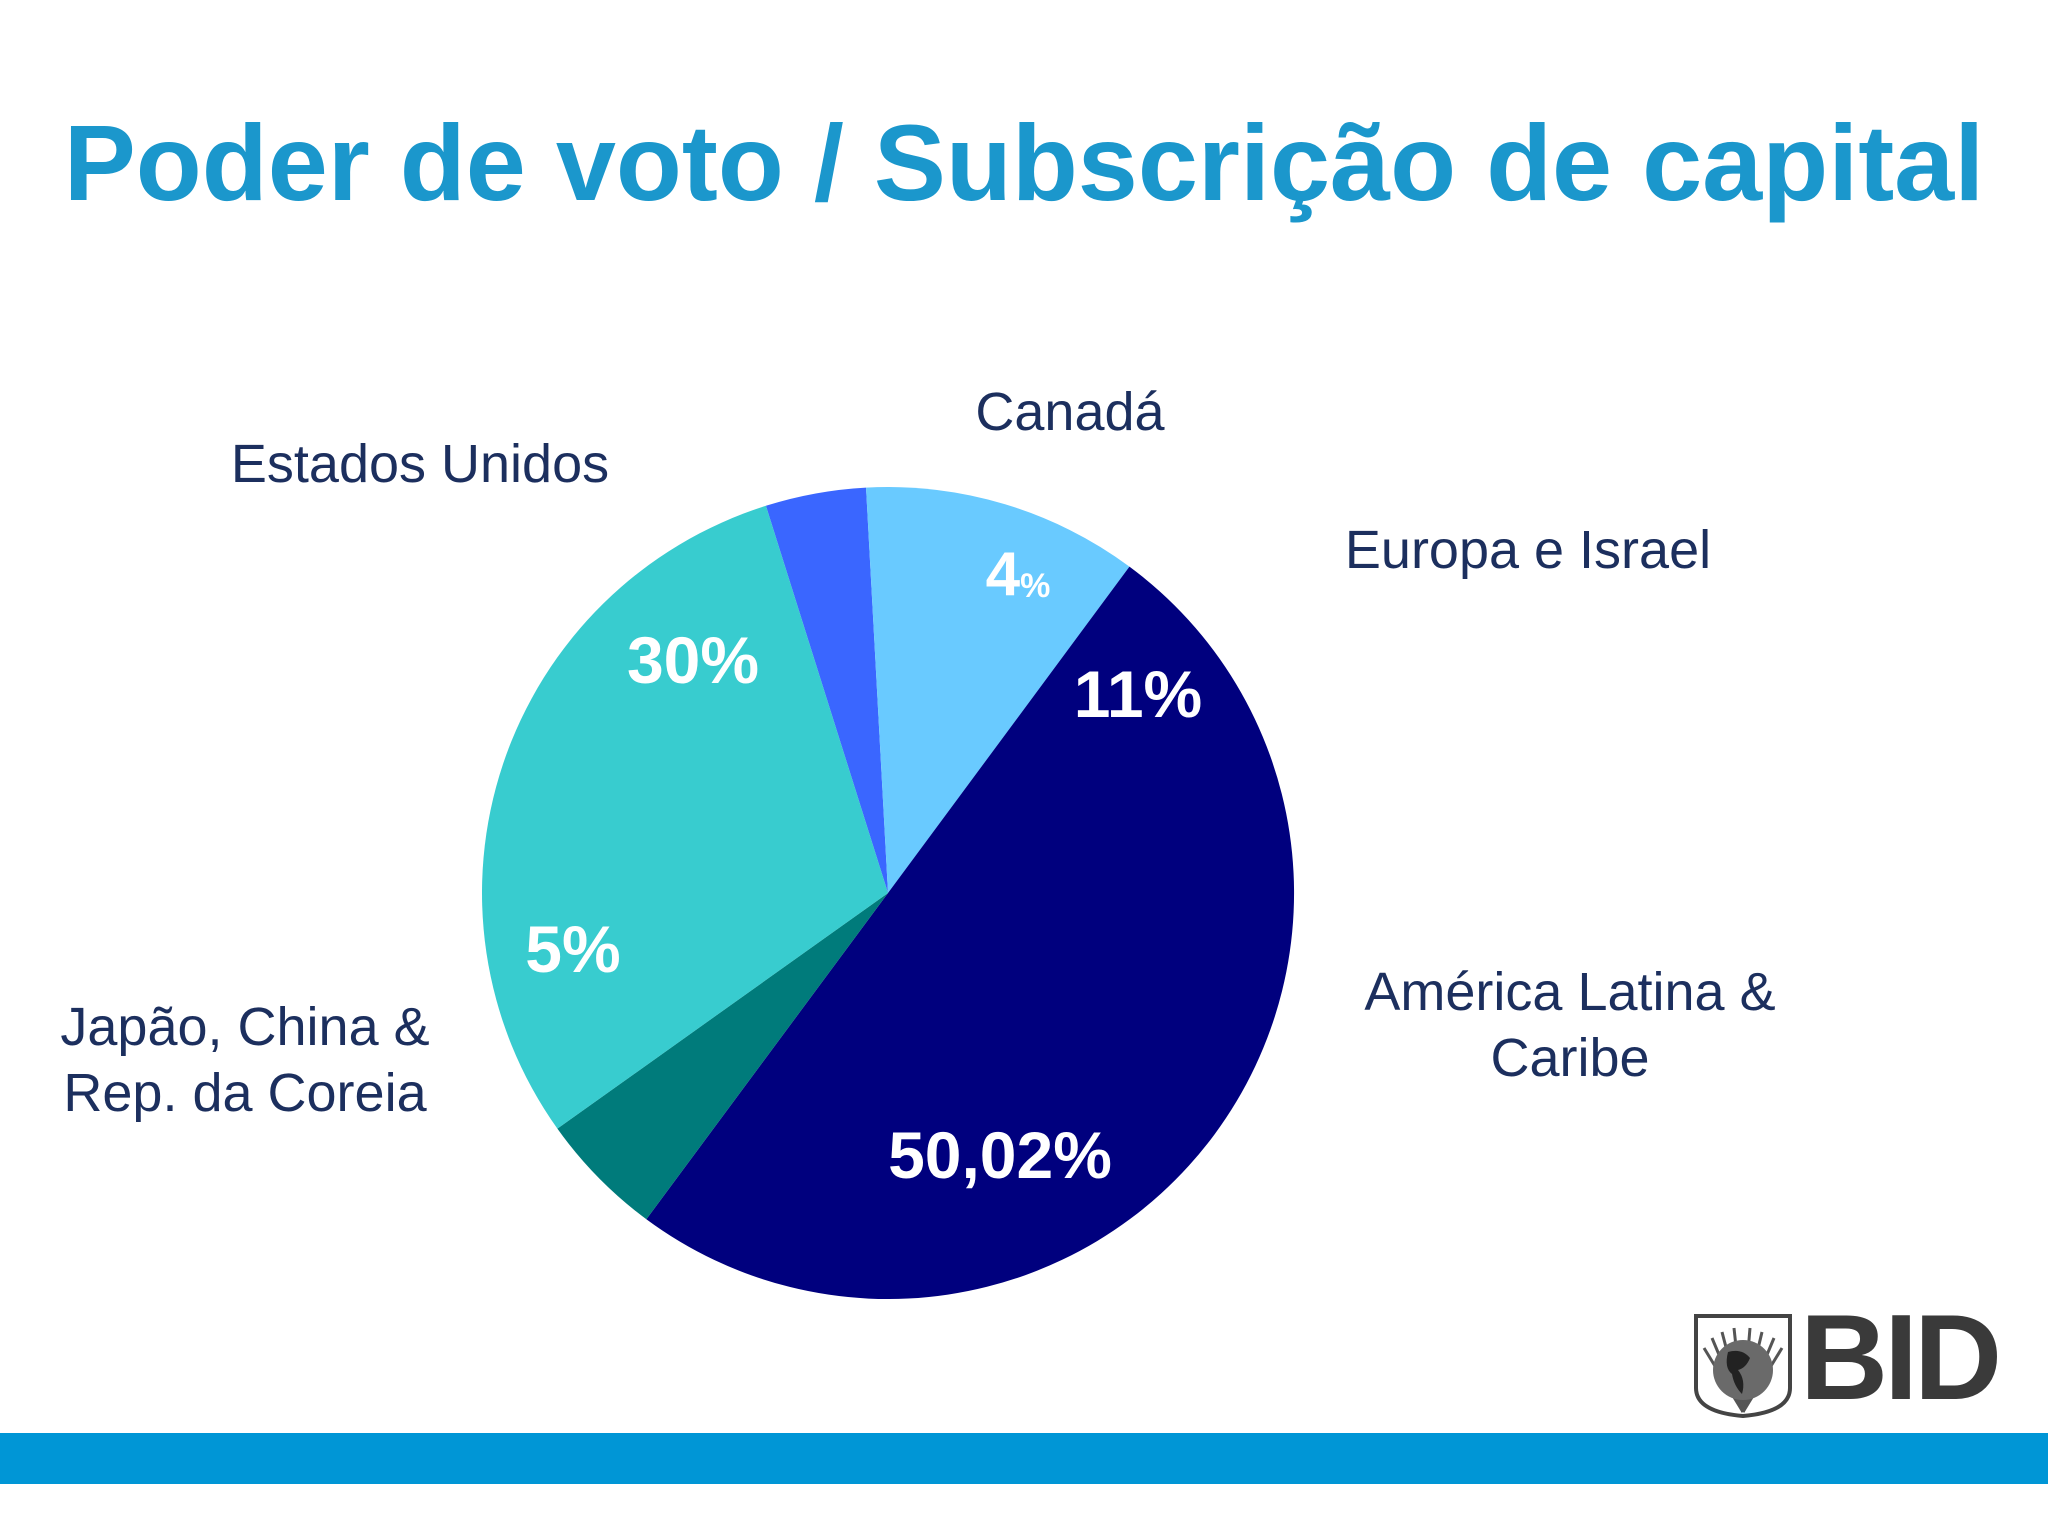 Image resolution: width=2048 pixels, height=1536 pixels. What do you see at coordinates (1024, 162) in the screenshot?
I see `page-title: Poder de voto / Subscrição de capital` at bounding box center [1024, 162].